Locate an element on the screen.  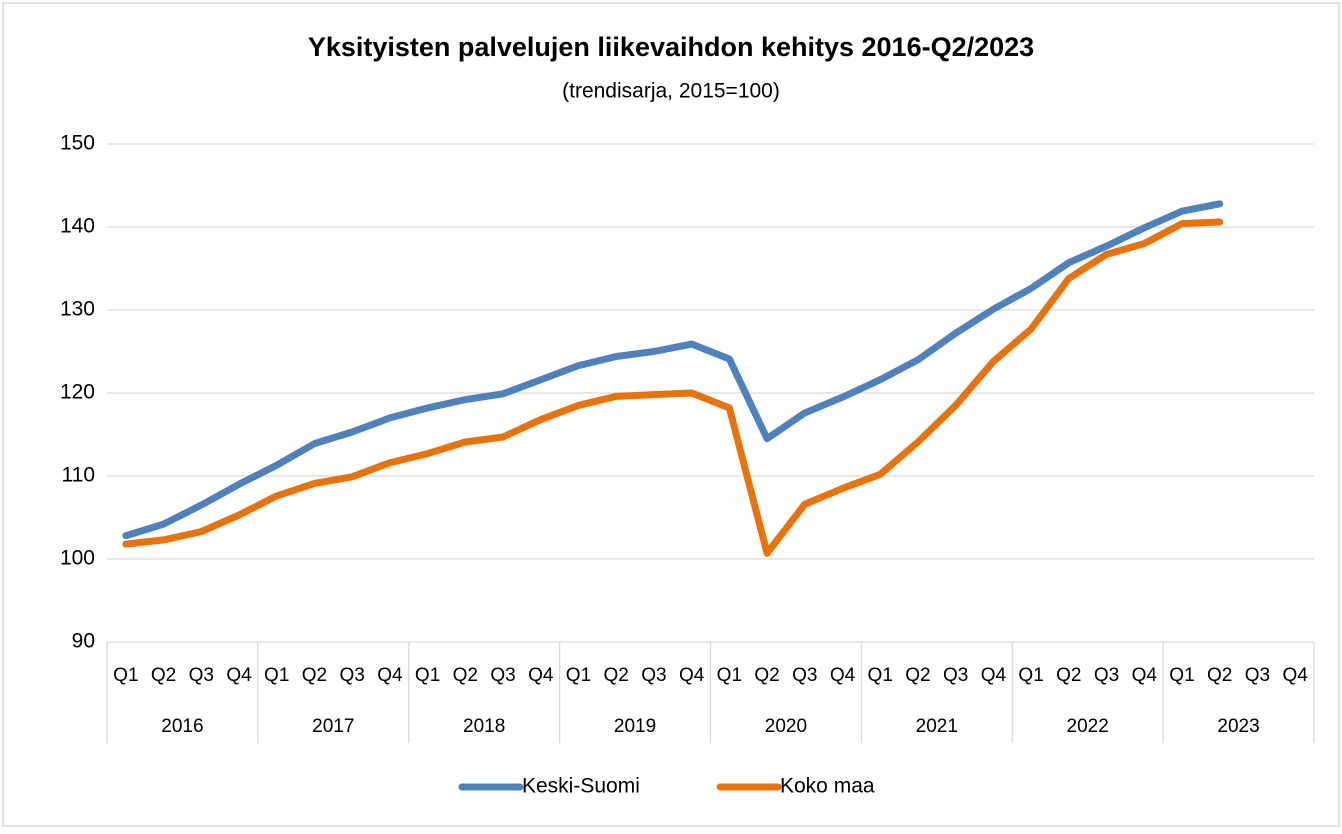
legend-label: Keski-Suomi is located at coordinates (581, 786).